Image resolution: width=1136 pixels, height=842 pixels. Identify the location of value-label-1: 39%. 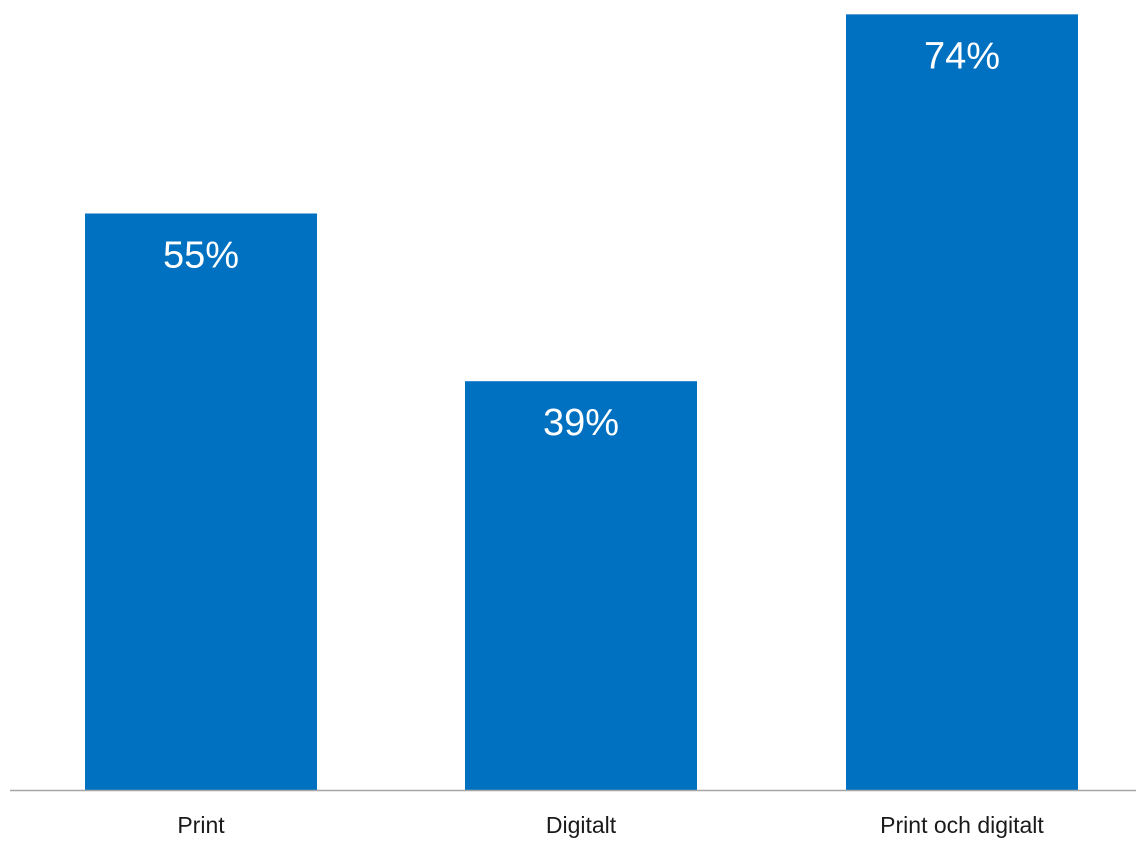
(581, 423).